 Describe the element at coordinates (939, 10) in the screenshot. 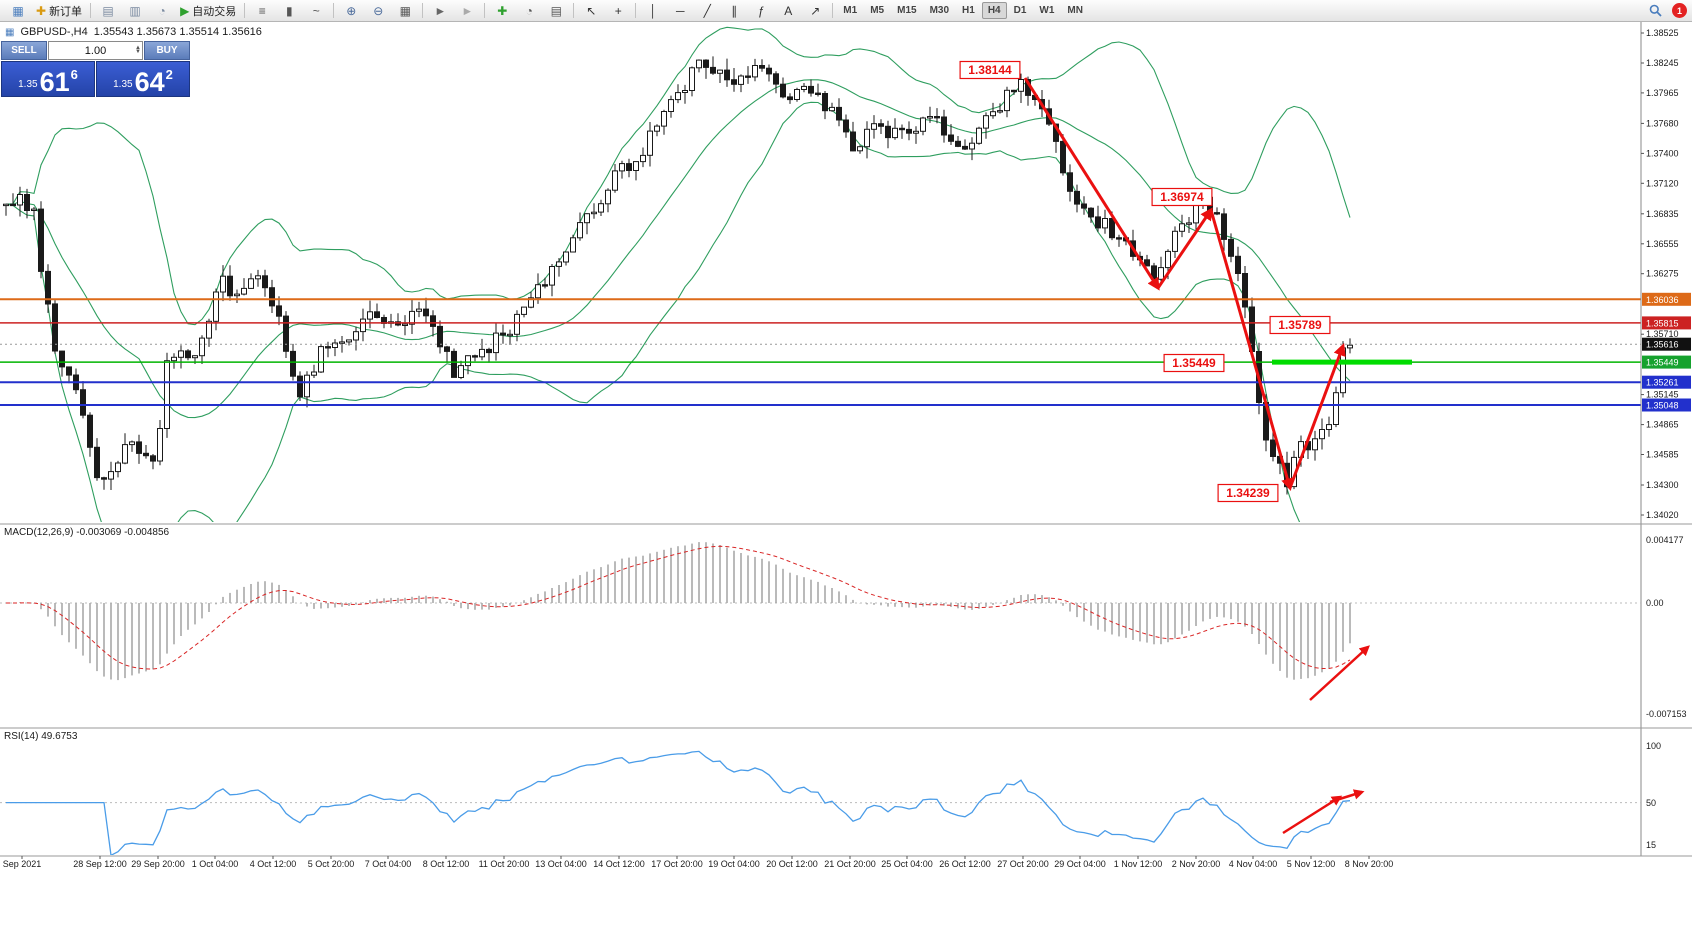

I see `timeframe-button-m30: M30` at that location.